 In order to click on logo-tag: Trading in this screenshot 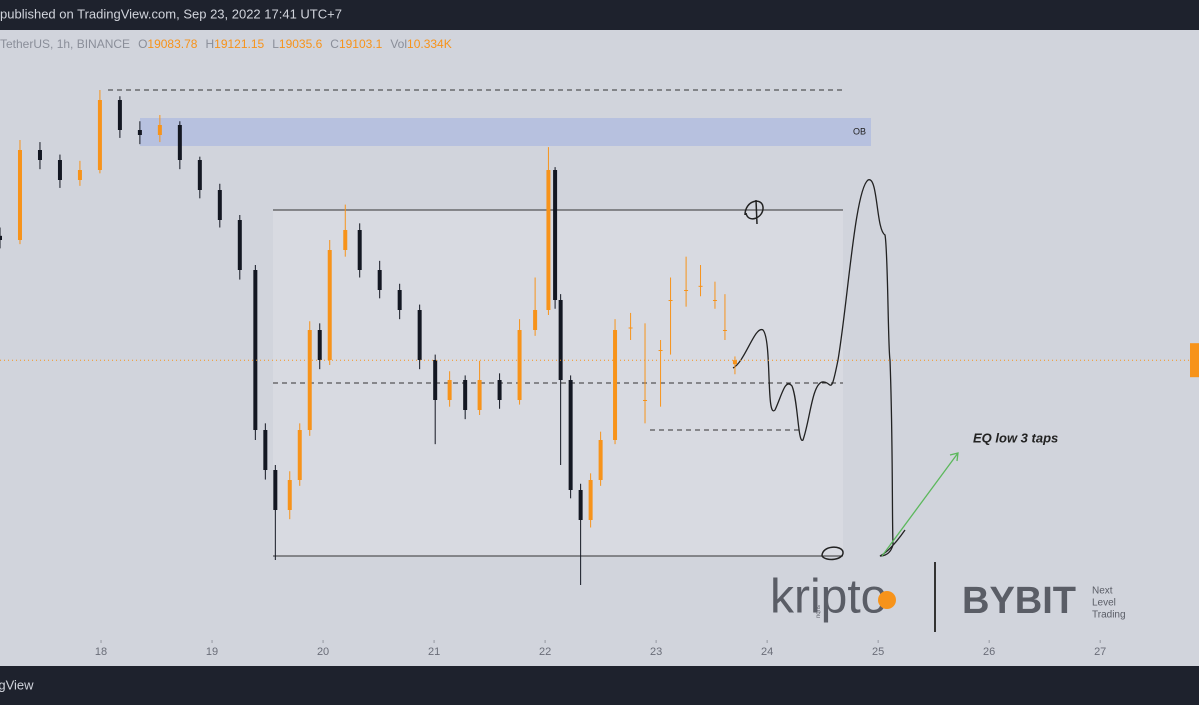, I will do `click(1109, 615)`.